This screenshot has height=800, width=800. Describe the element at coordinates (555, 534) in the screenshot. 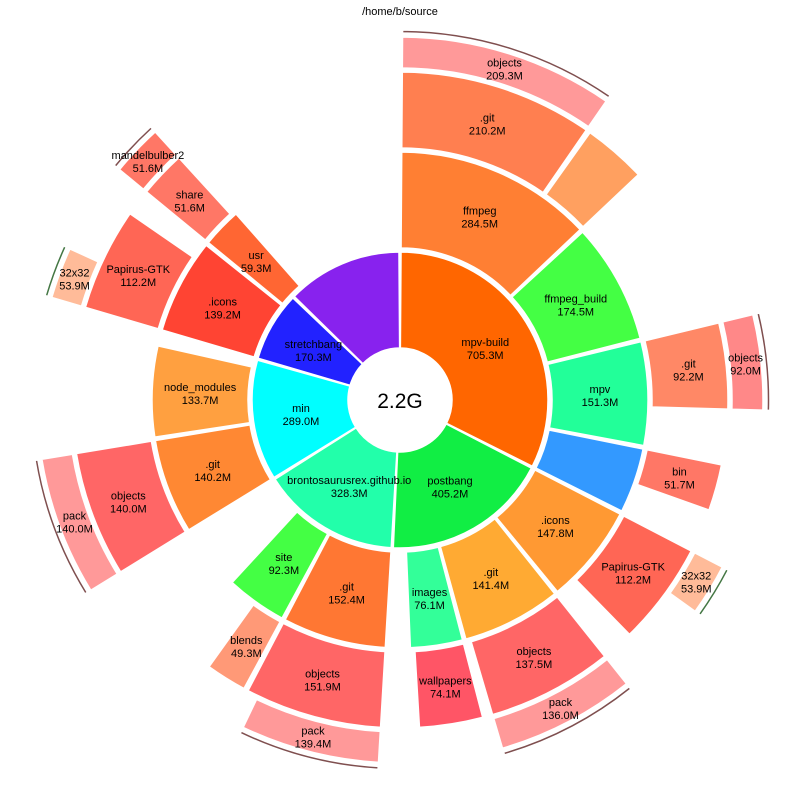

I see `segment-value-label: 147.8M` at that location.